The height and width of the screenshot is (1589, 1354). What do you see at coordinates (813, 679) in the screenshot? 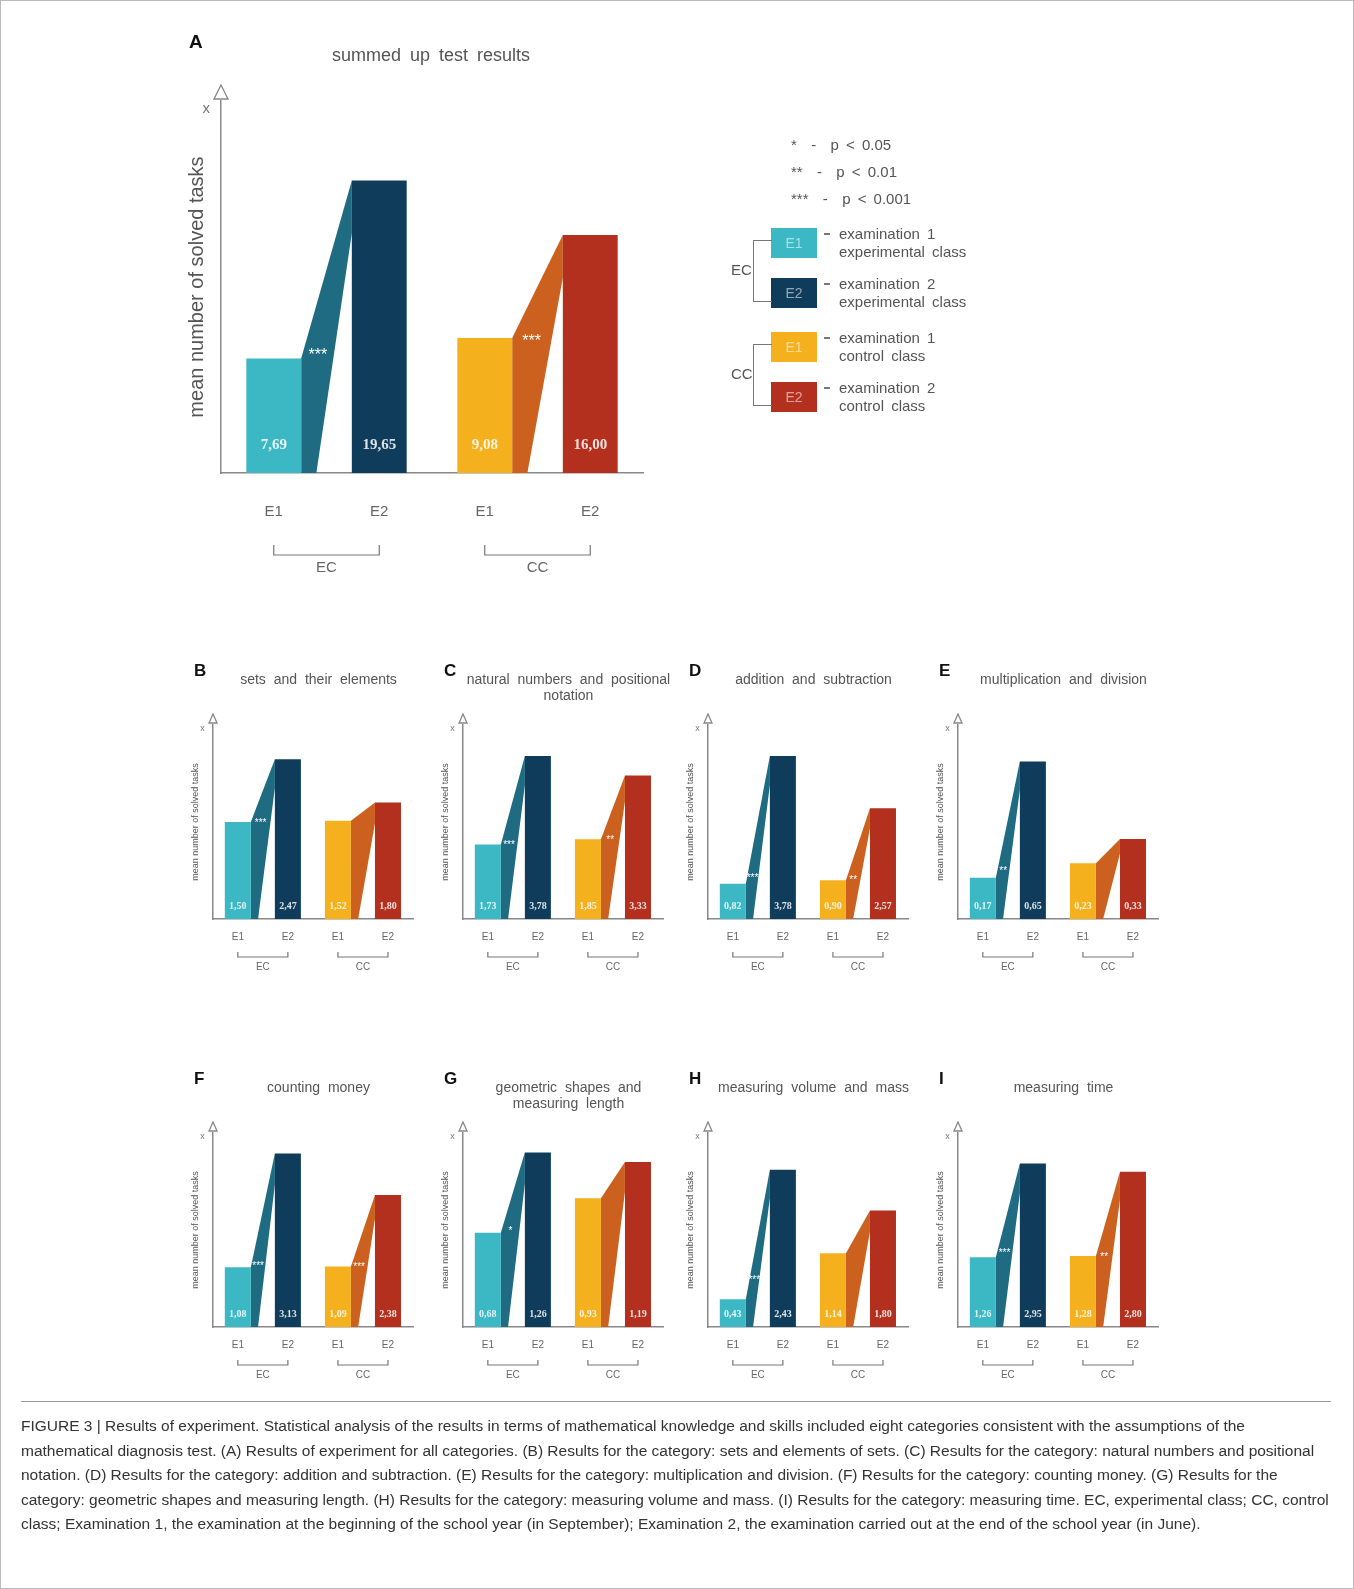
I see `chart-title: addition and subtraction` at bounding box center [813, 679].